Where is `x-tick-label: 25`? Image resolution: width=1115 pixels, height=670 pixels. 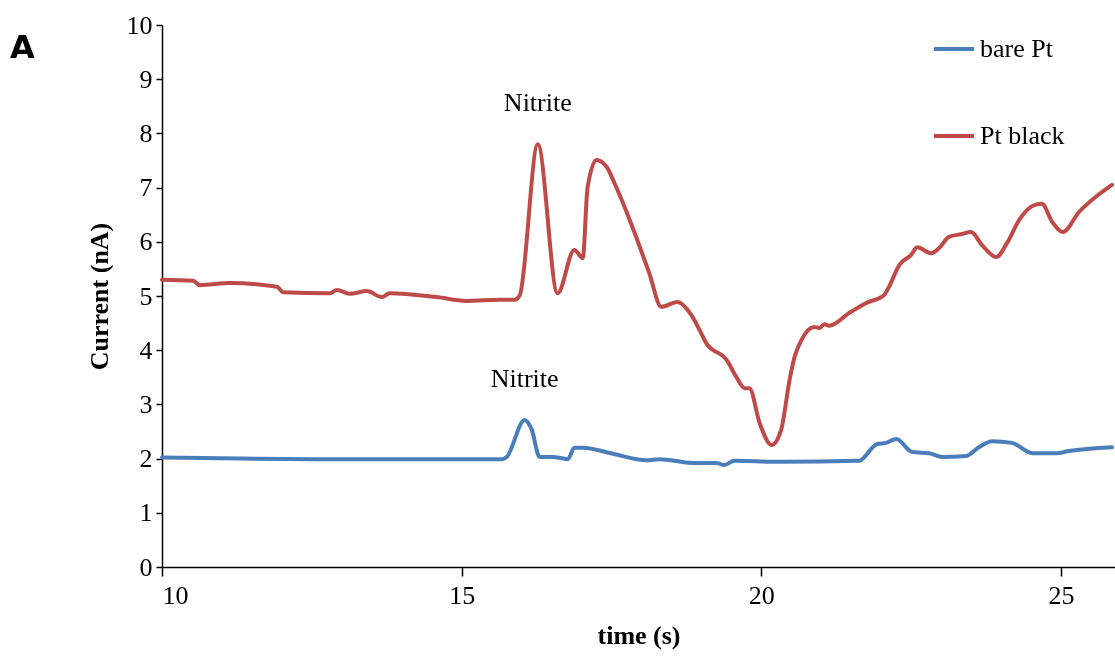 x-tick-label: 25 is located at coordinates (1061, 595).